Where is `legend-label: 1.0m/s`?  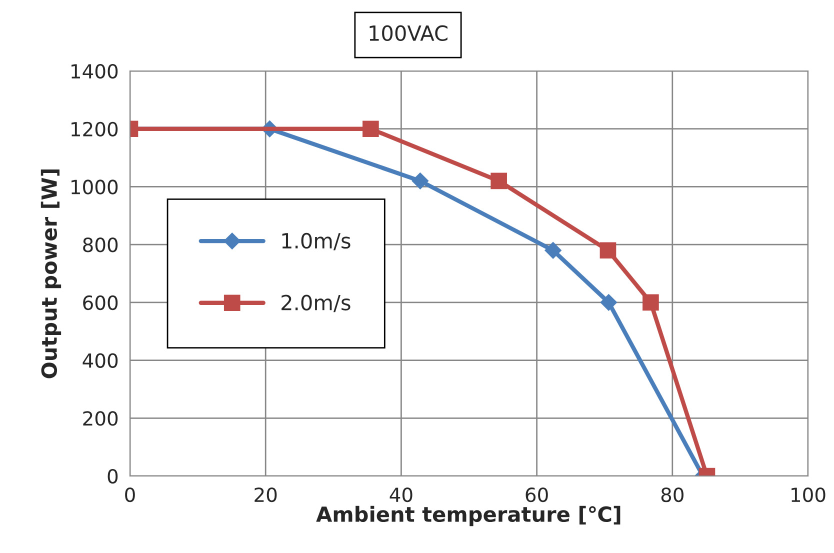
legend-label: 1.0m/s is located at coordinates (316, 241).